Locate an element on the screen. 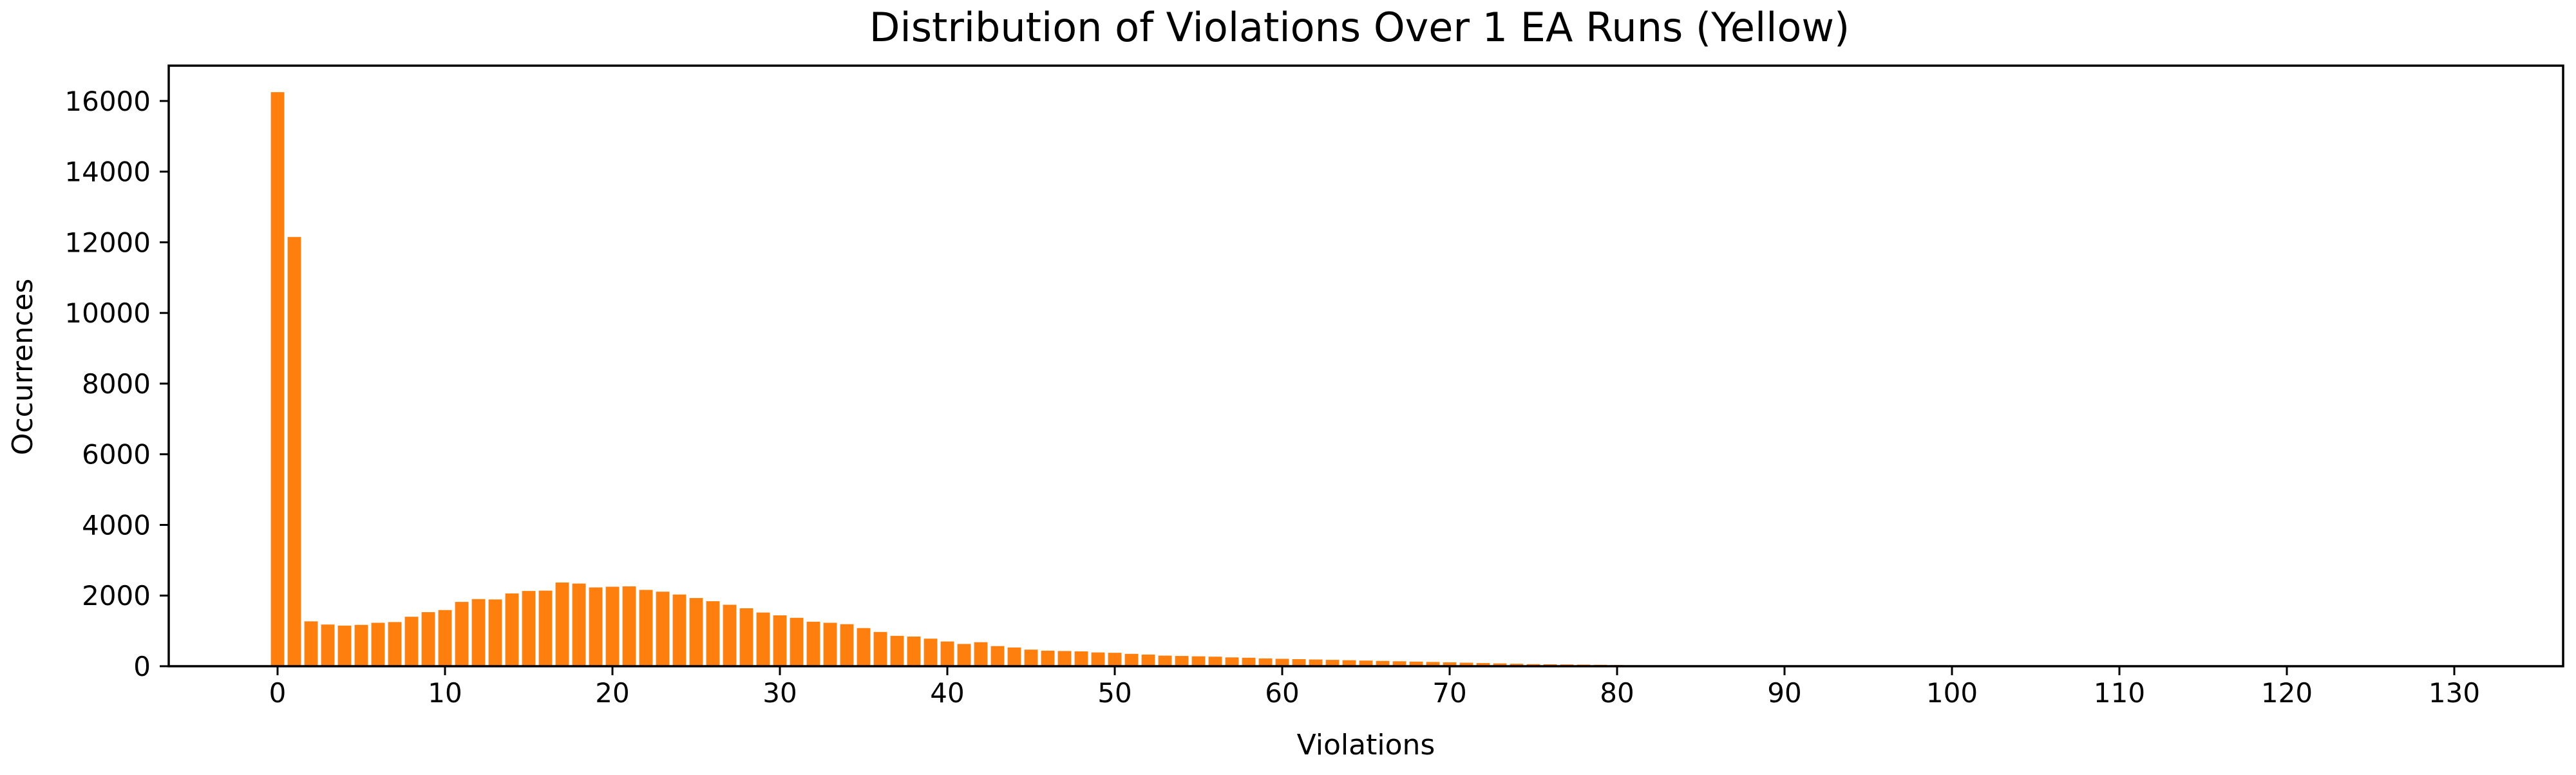 The image size is (2576, 775). y-tick-label-12000: 12000 is located at coordinates (108, 242).